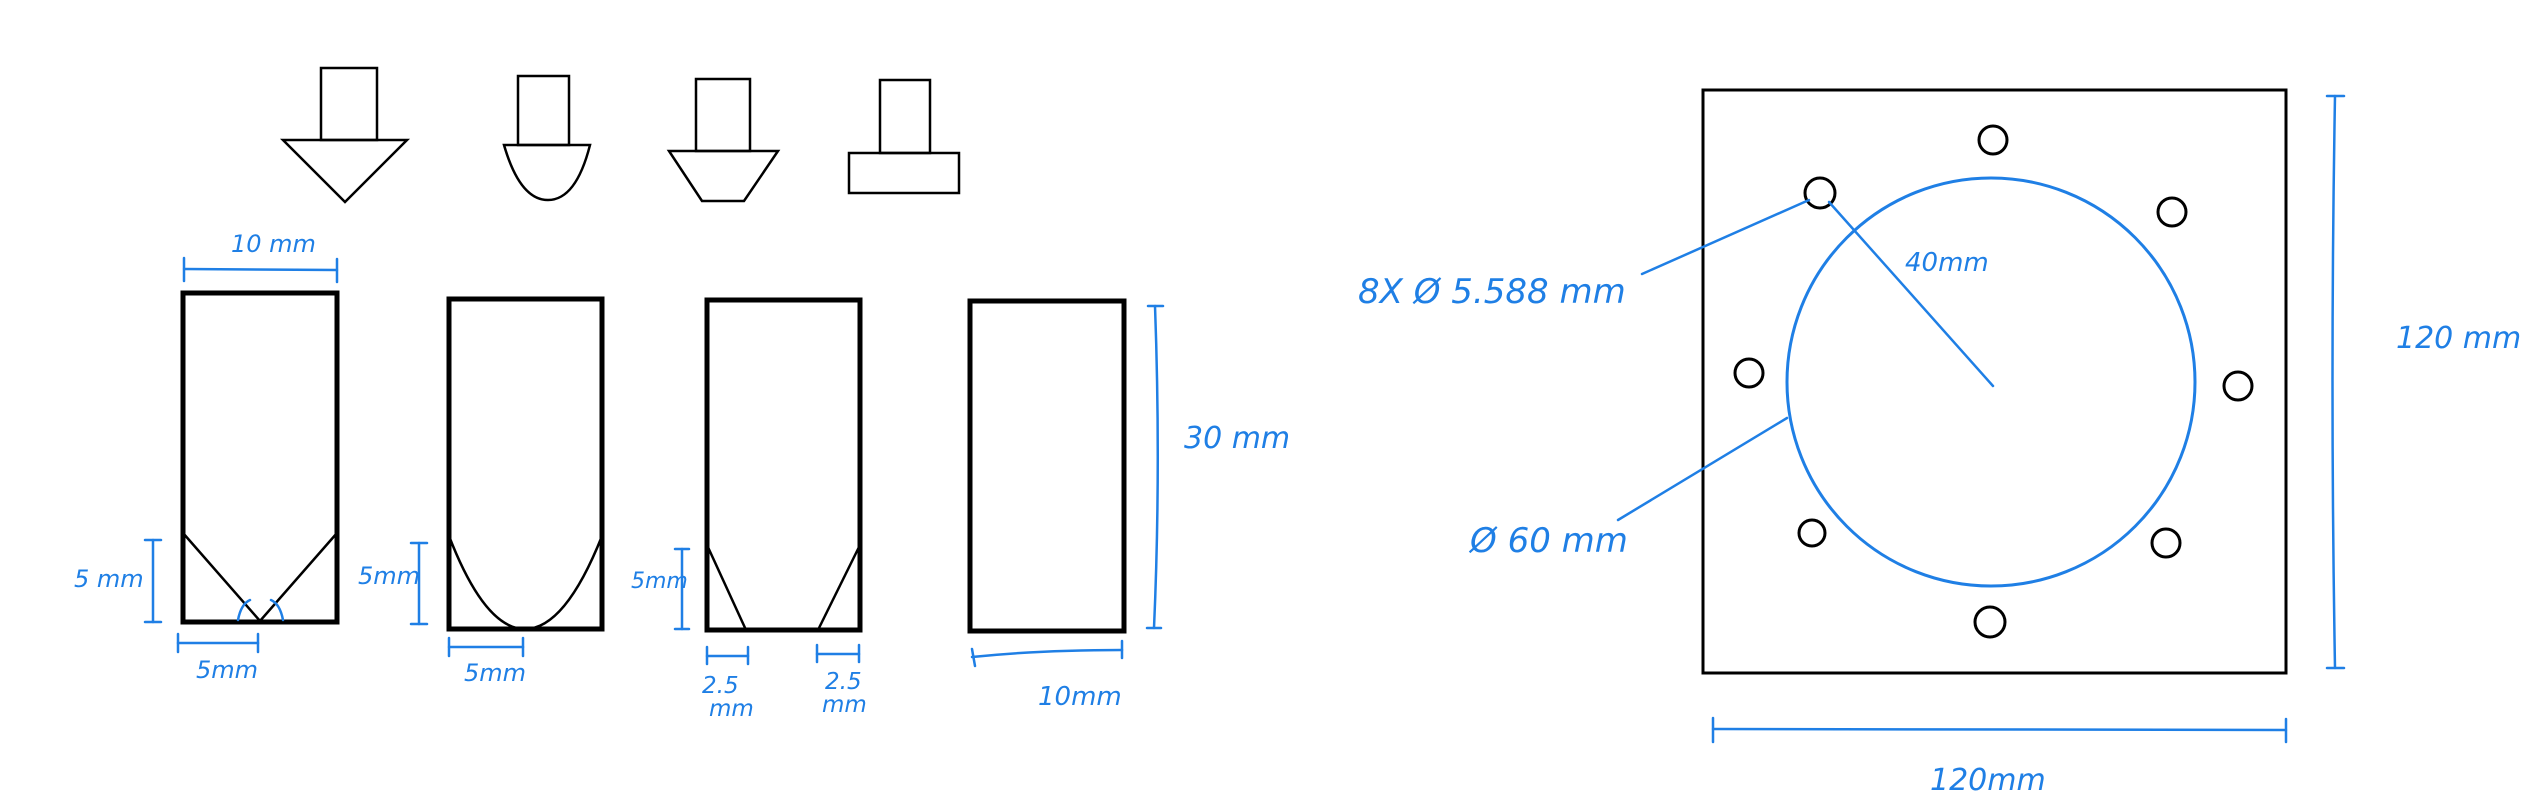  Describe the element at coordinates (720, 686) in the screenshot. I see `label-2-5-left-num: 2.5` at that location.